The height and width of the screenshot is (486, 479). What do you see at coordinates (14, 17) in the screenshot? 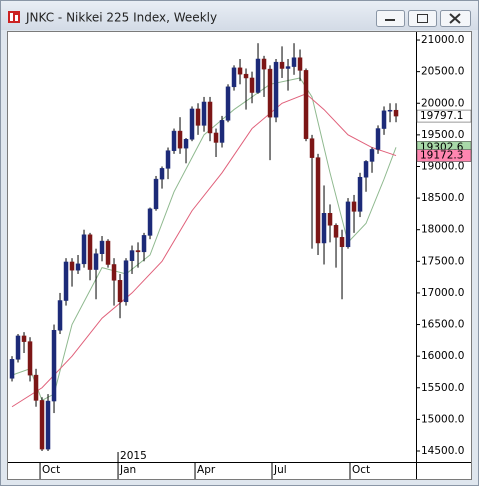
I see `app-icon` at bounding box center [14, 17].